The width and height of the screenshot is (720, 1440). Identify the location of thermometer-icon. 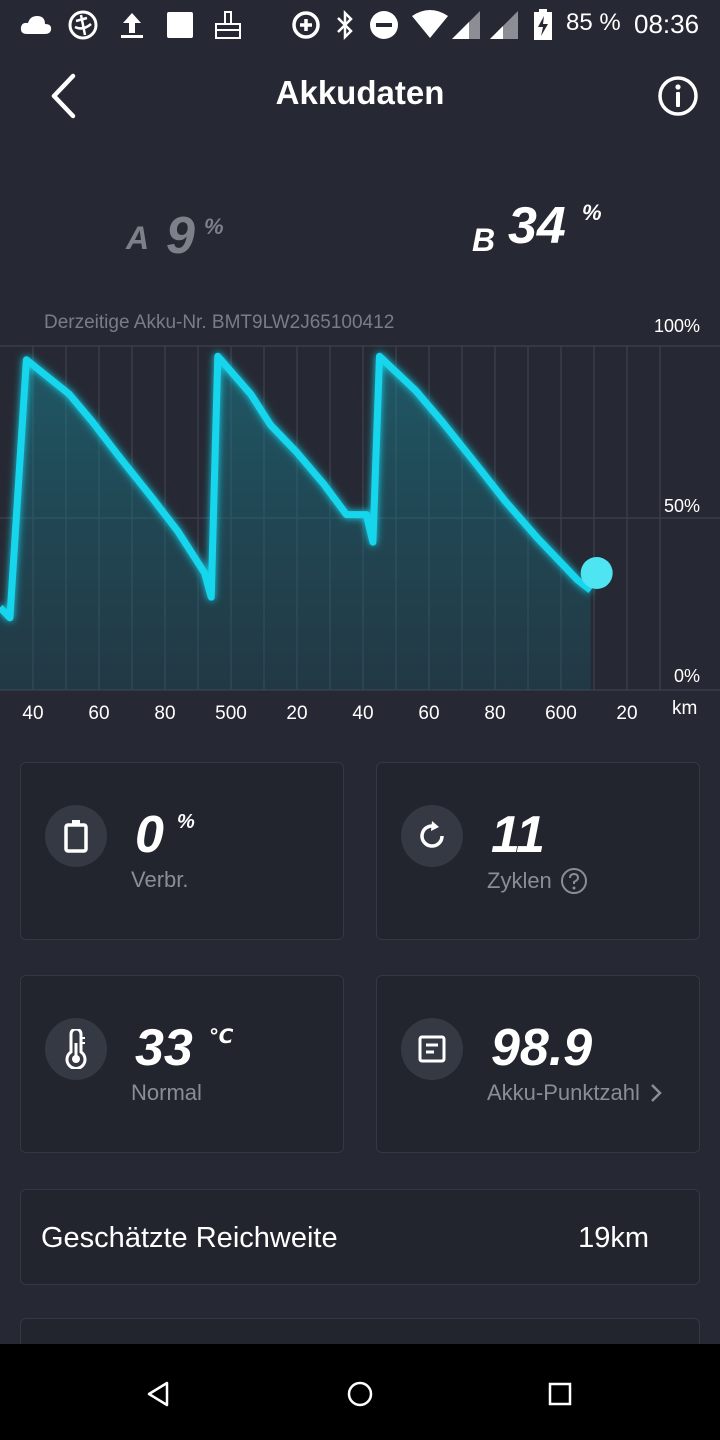
(76, 1049).